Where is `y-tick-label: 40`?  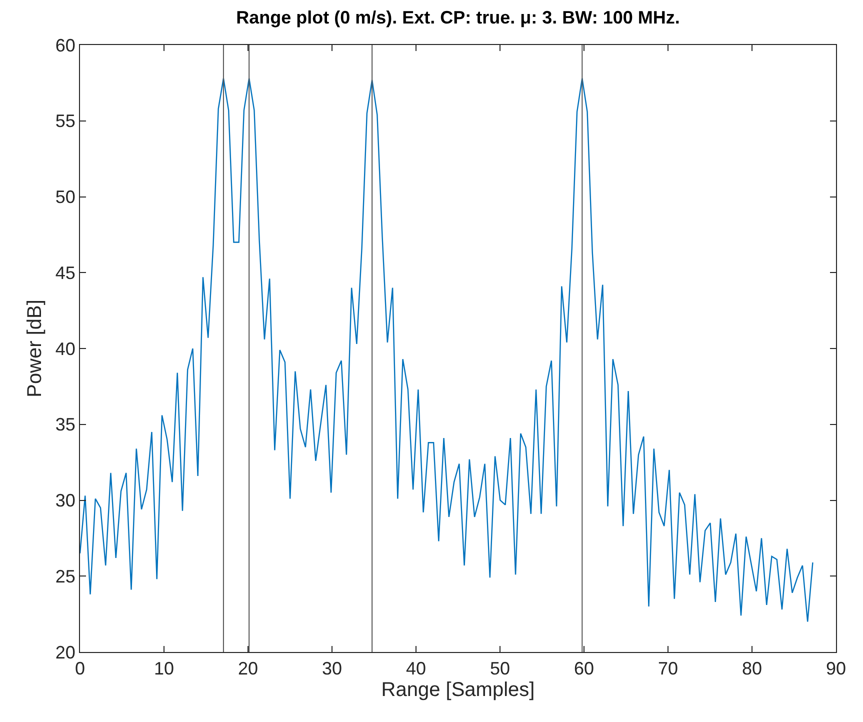 y-tick-label: 40 is located at coordinates (65, 348).